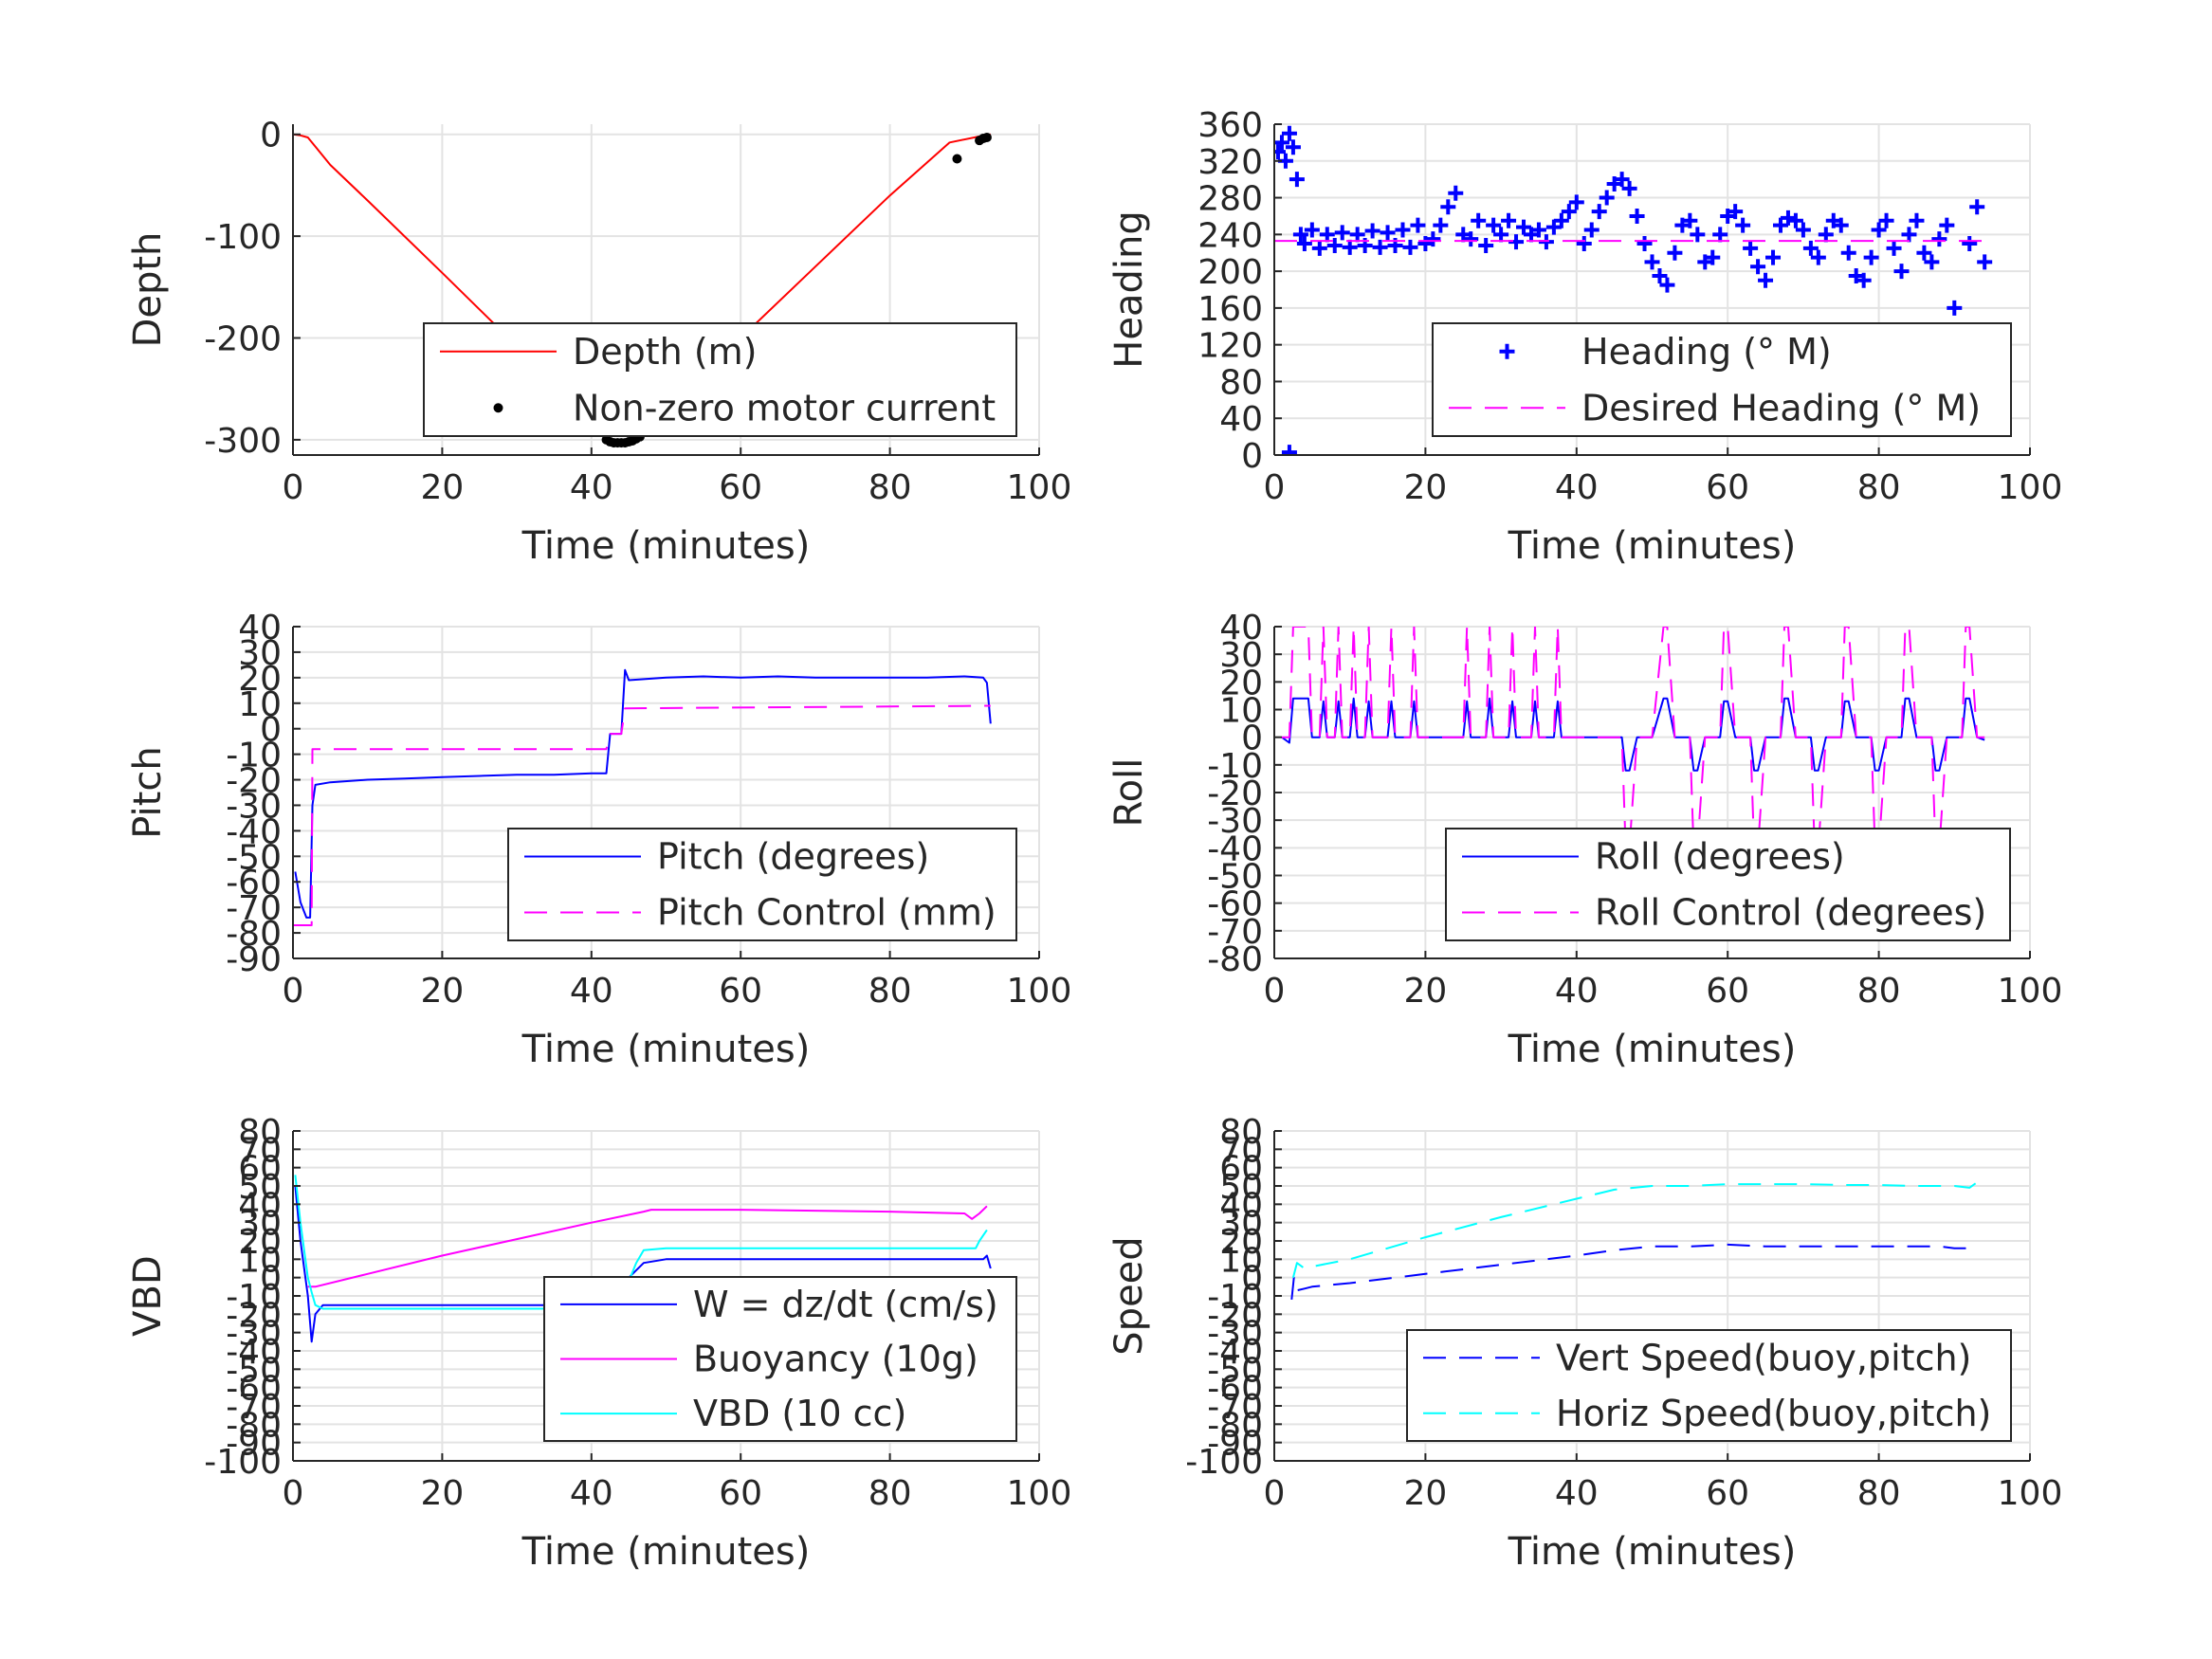 This screenshot has width=2212, height=1659. What do you see at coordinates (1235, 904) in the screenshot?
I see `y-tick-label: -60` at bounding box center [1235, 904].